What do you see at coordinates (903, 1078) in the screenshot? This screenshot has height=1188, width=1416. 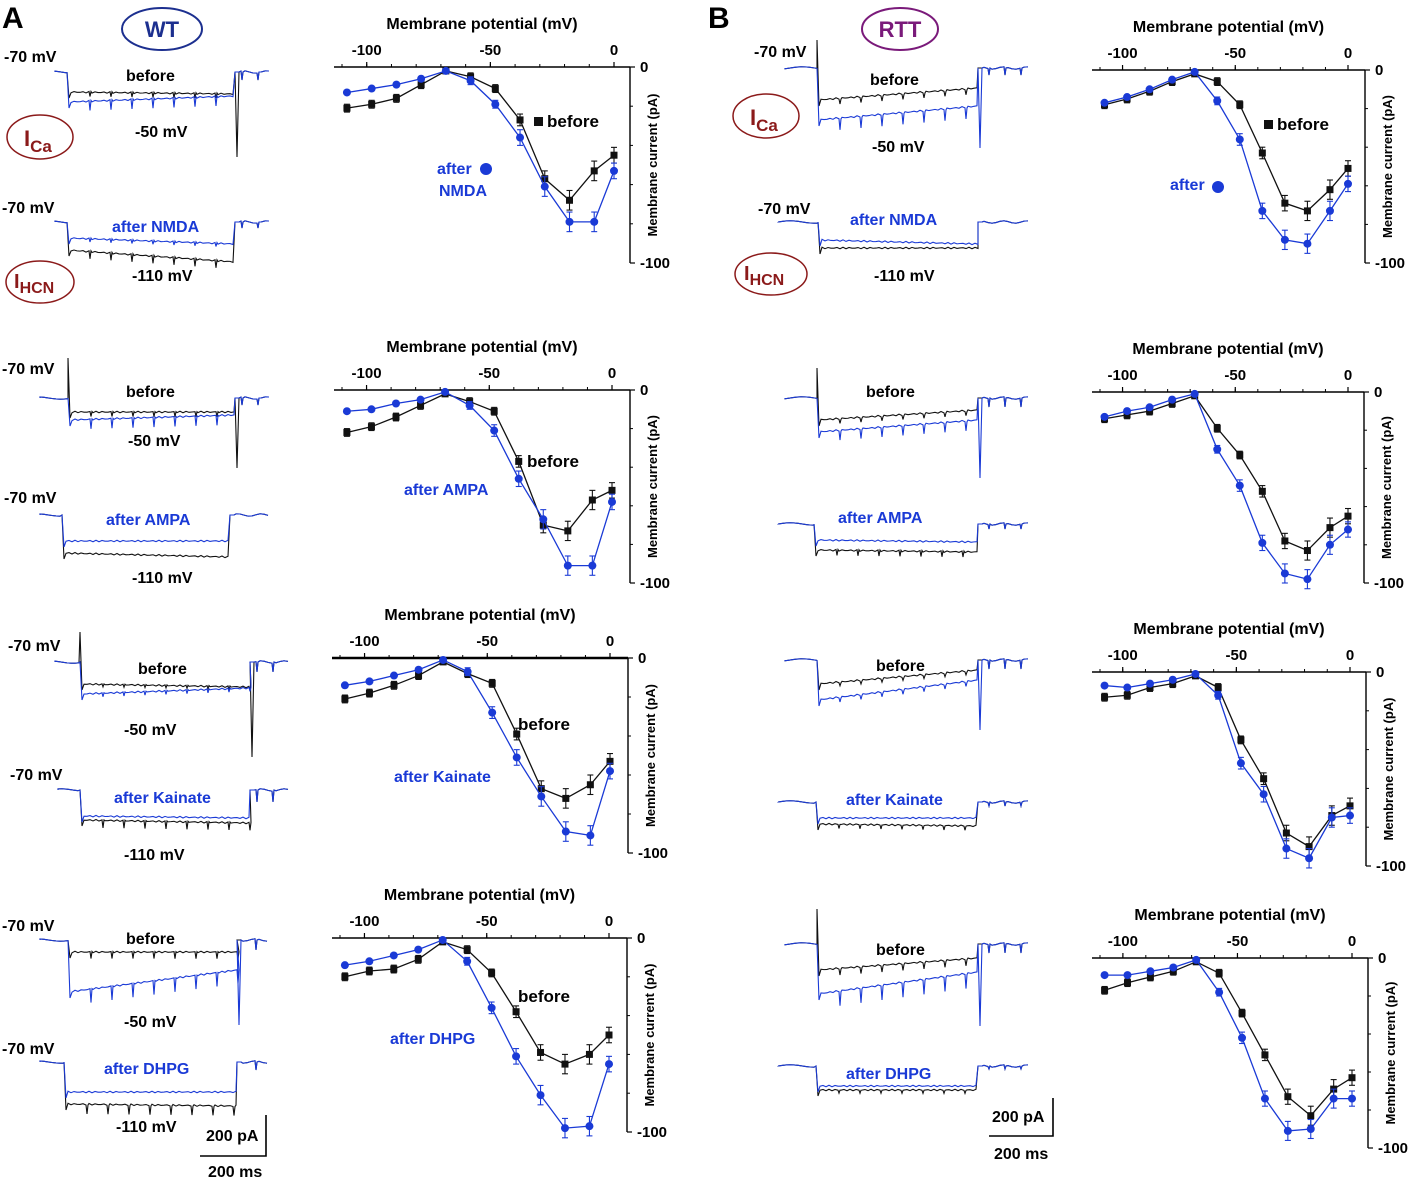 I see `rtt-dhpg-hcn-after` at bounding box center [903, 1078].